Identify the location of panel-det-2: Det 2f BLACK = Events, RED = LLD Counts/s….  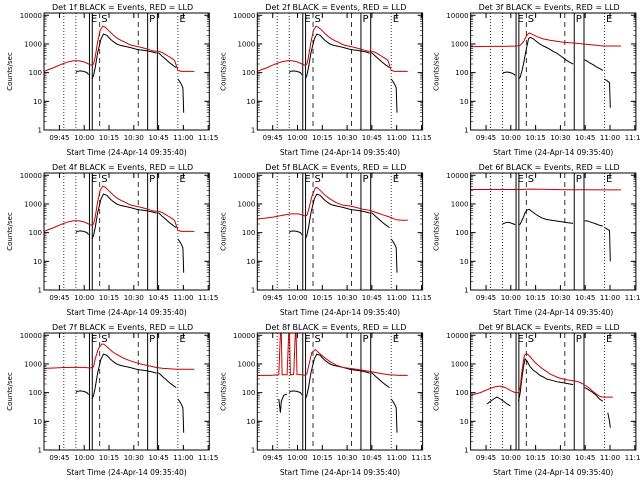
(325, 80).